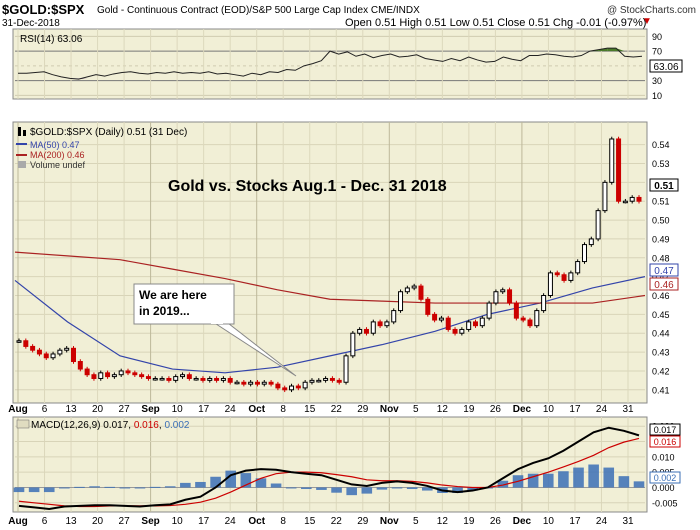 The image size is (700, 530). I want to click on macd-legend-signal: 0.016, so click(146, 425).